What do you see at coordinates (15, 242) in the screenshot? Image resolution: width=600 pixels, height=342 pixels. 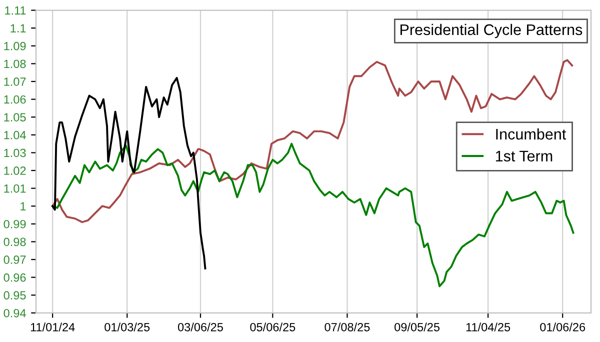 I see `y-tick-label: 0.98` at bounding box center [15, 242].